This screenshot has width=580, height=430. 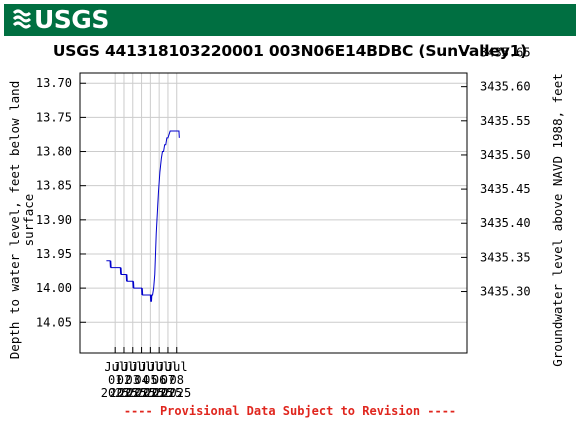 What do you see at coordinates (159, 380) in the screenshot?
I see `x-tick-label: 06` at bounding box center [159, 380].